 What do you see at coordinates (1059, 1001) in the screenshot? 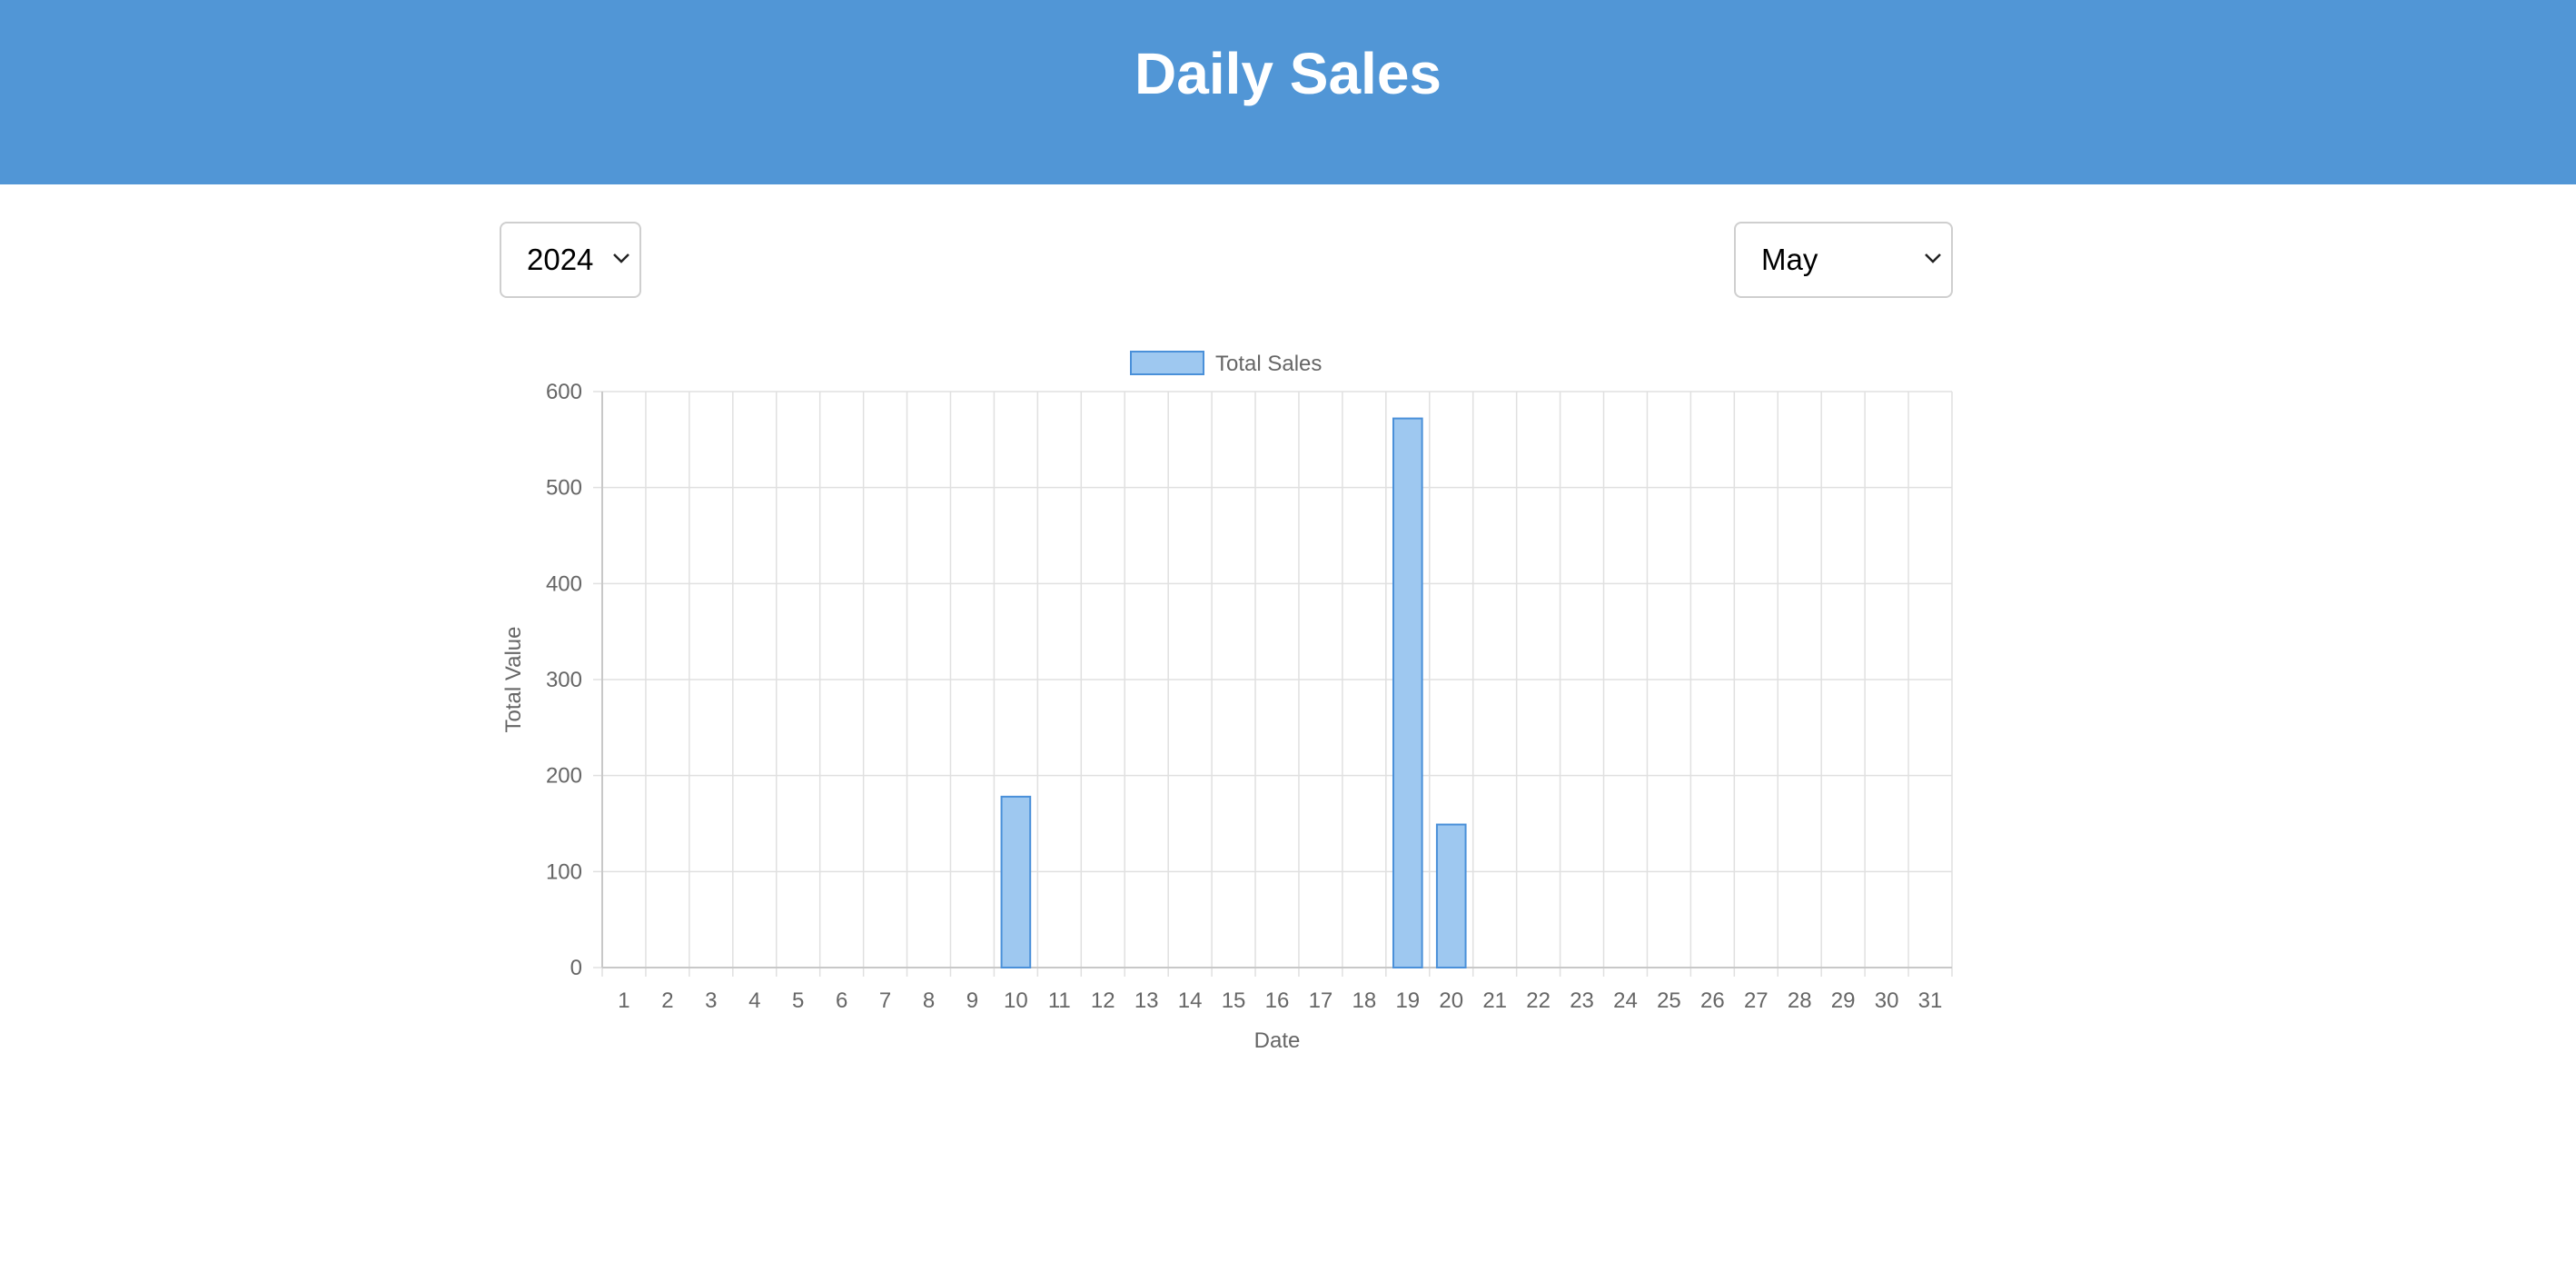
I see `x-tick-label: 11` at bounding box center [1059, 1001].